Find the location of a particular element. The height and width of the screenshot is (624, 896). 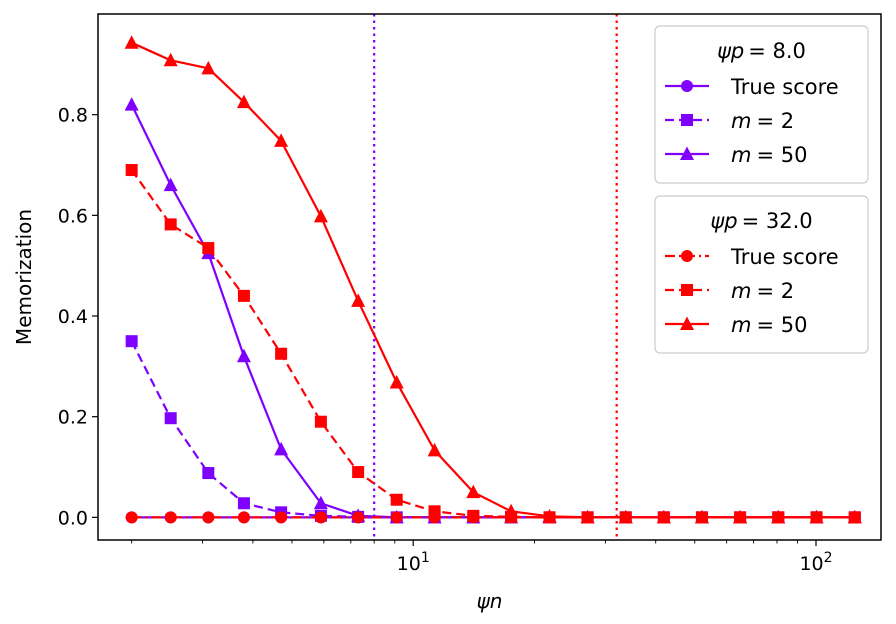

legend-1-entry-0-marker is located at coordinates (687, 256).